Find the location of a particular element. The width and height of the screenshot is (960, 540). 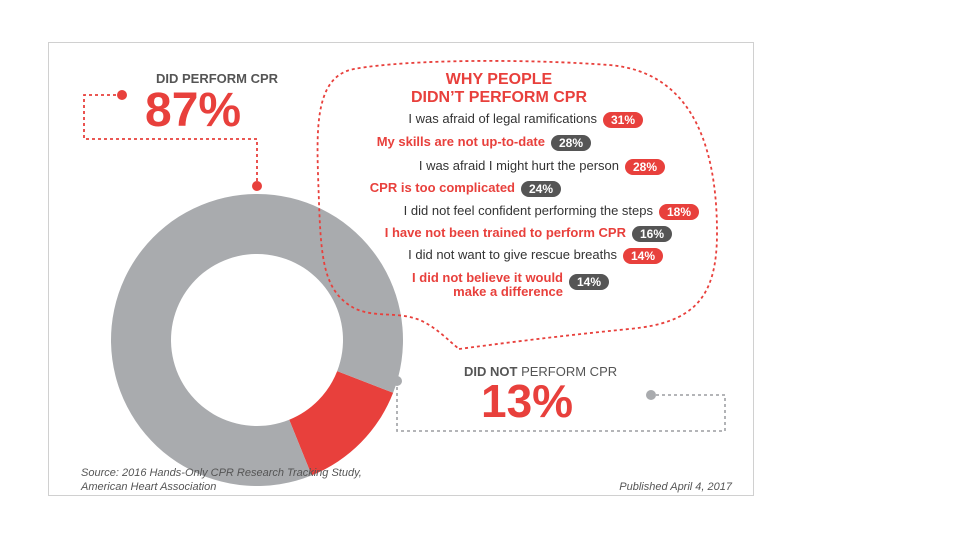

connector-87-start-dot is located at coordinates (122, 95).